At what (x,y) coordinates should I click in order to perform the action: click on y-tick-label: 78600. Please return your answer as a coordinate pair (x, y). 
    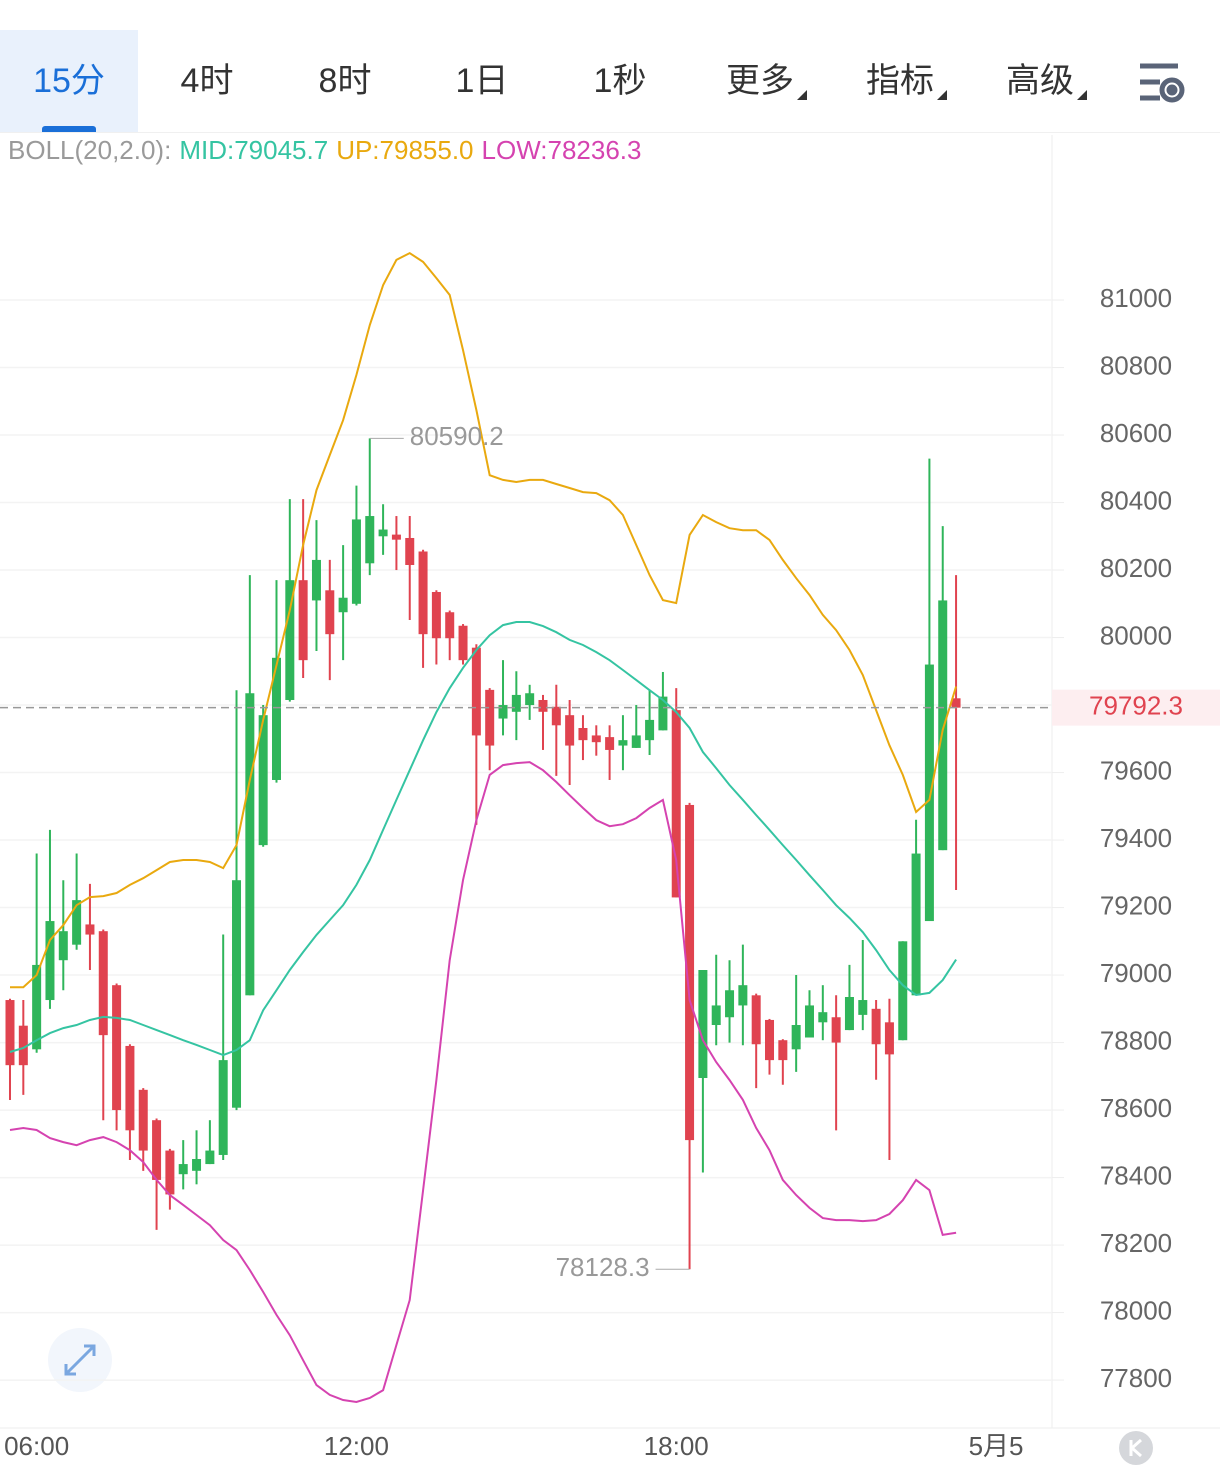
    Looking at the image, I should click on (1136, 1108).